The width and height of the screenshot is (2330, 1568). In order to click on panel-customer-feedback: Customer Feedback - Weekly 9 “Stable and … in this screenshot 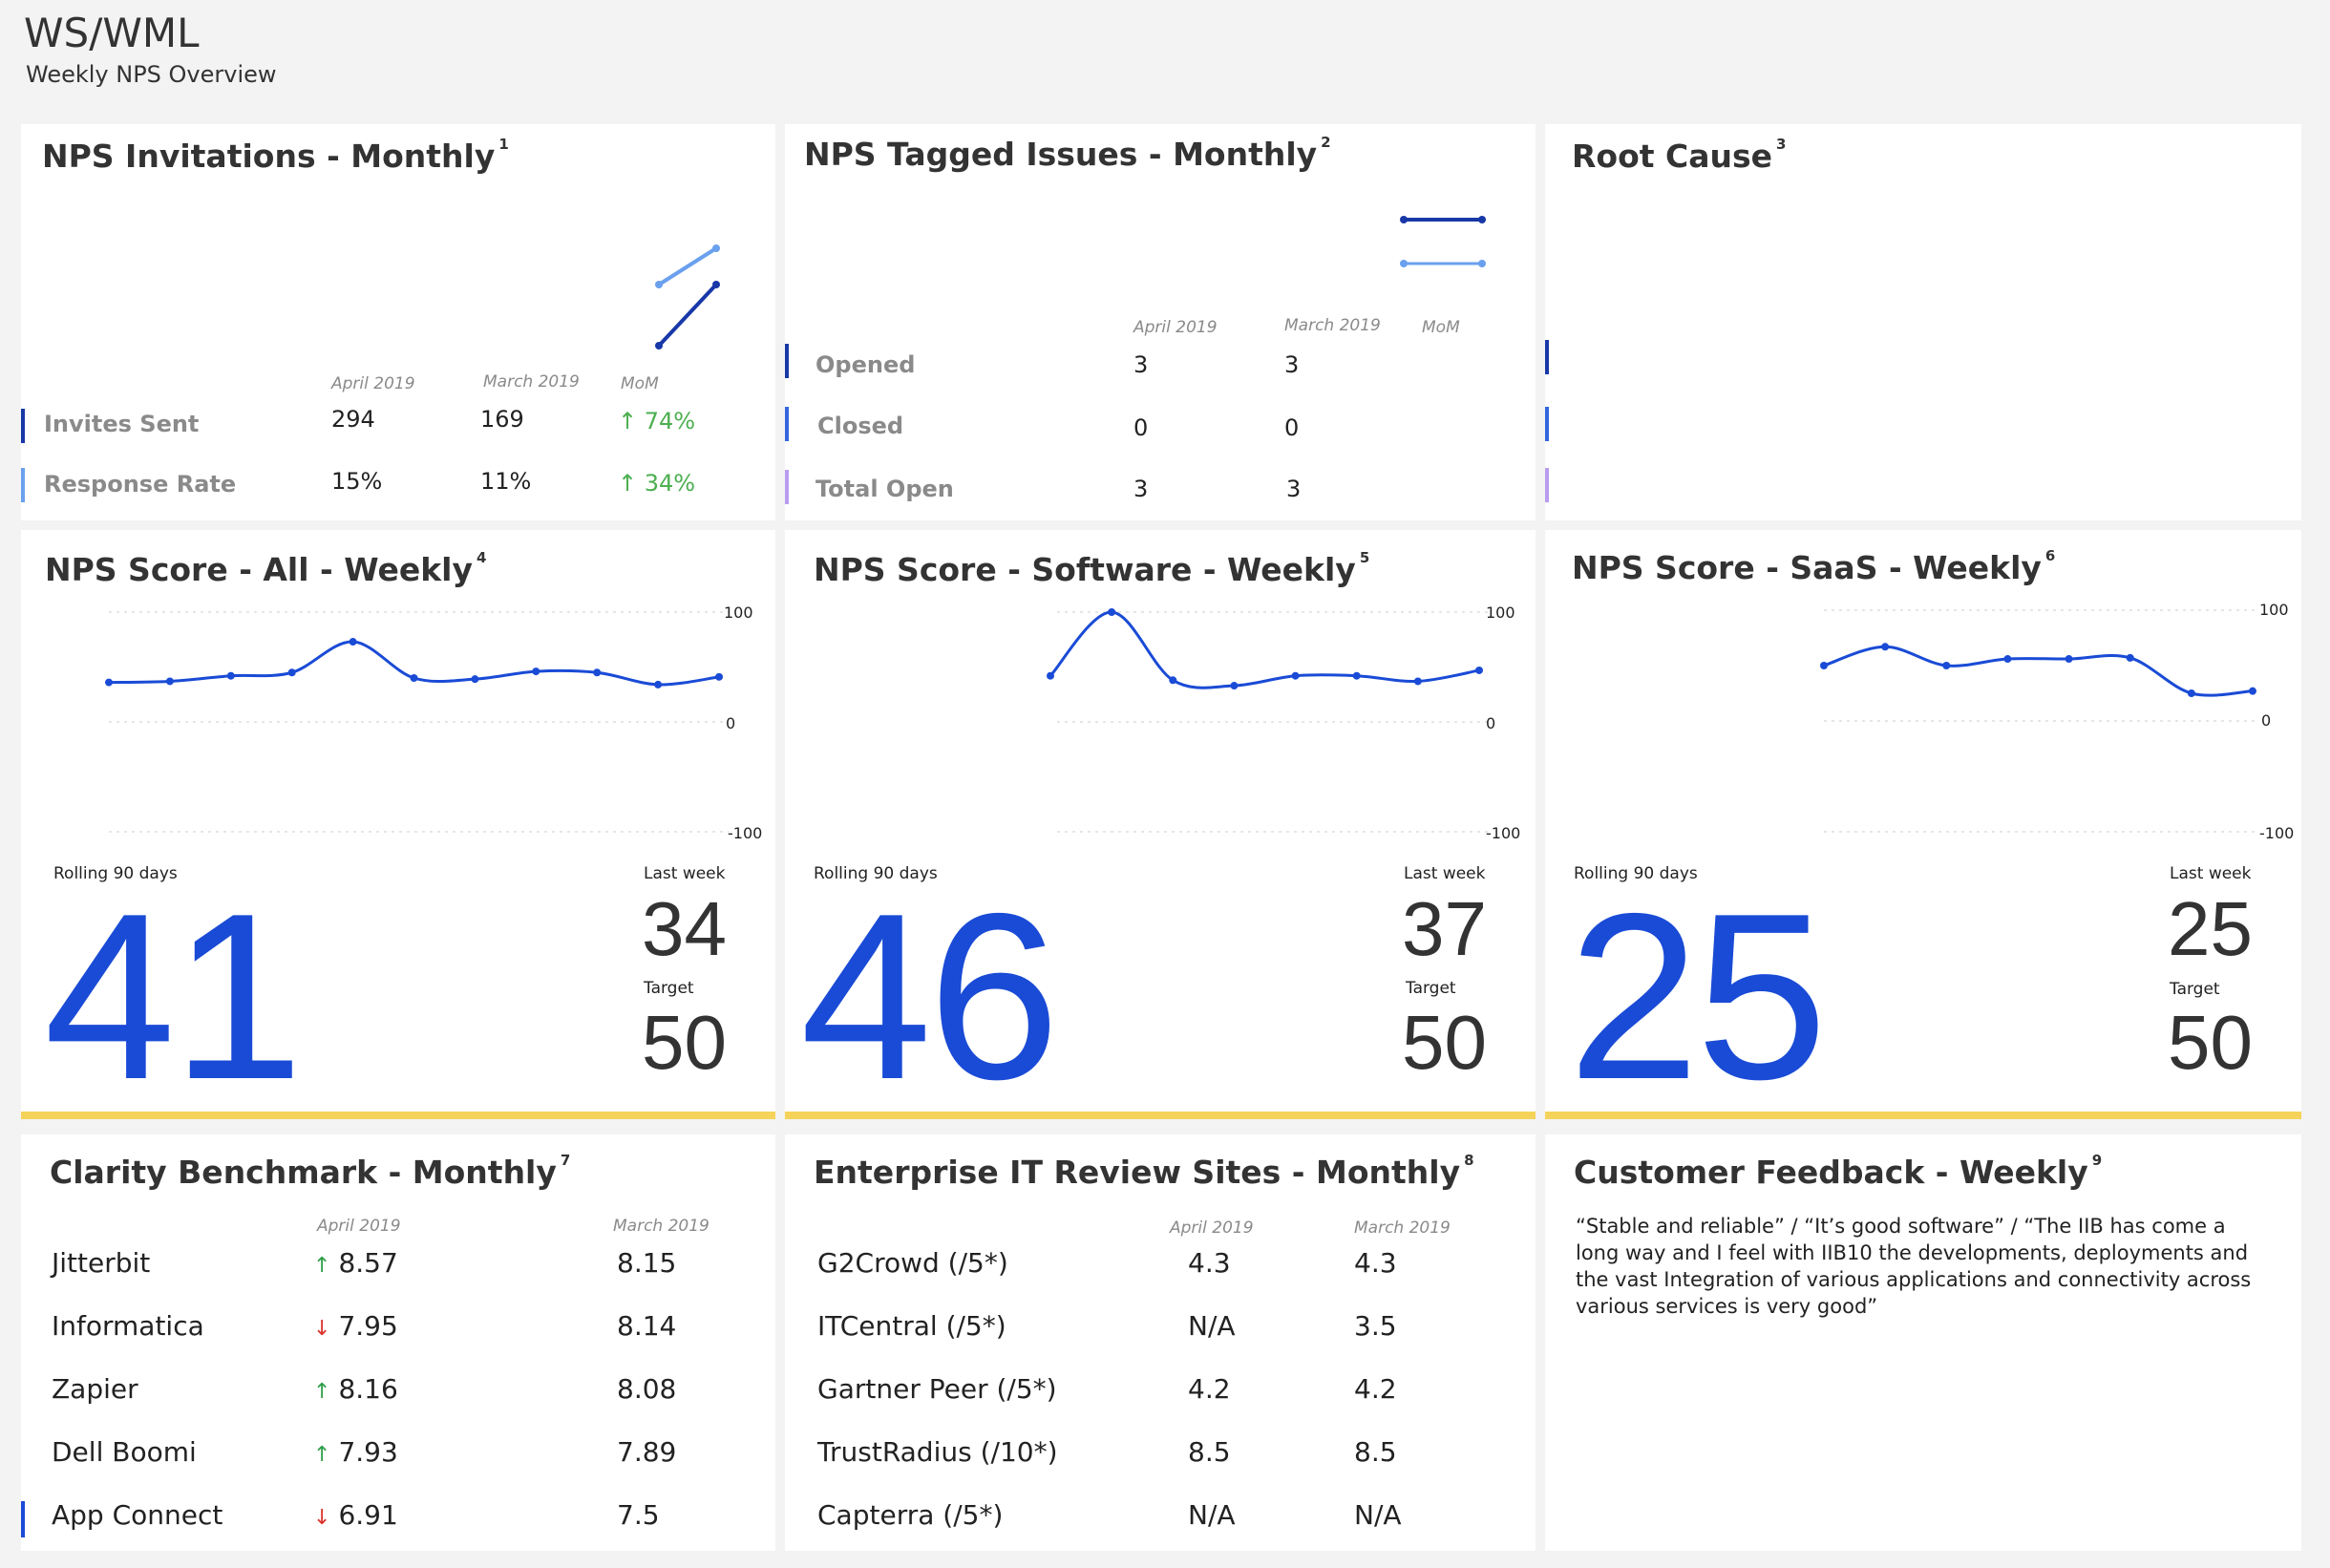, I will do `click(1923, 1342)`.